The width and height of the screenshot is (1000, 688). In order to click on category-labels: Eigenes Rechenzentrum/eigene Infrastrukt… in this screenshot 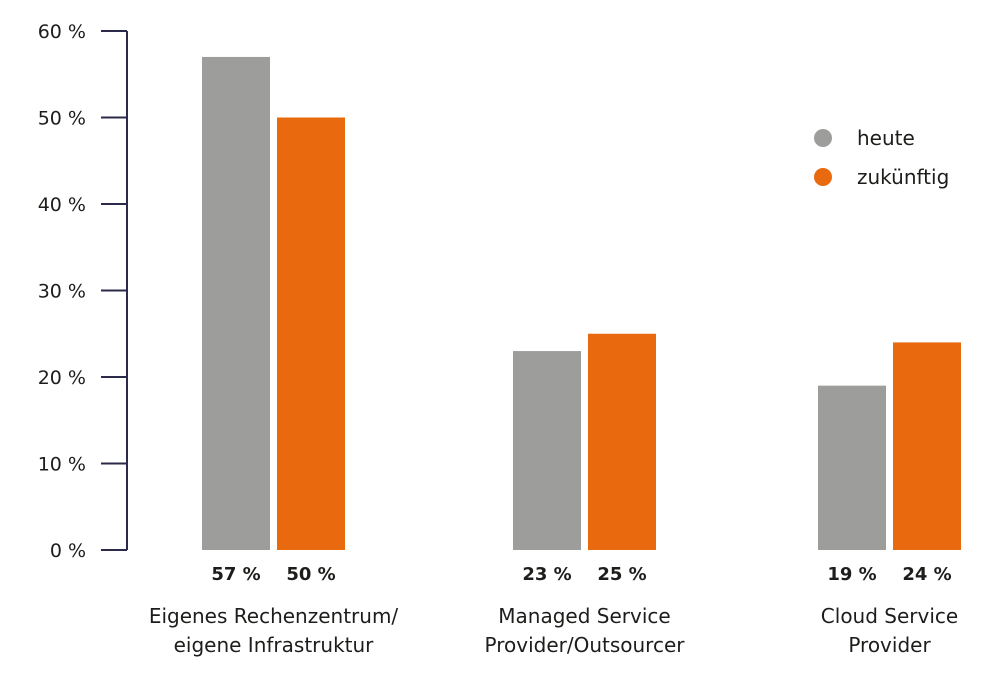, I will do `click(553, 630)`.